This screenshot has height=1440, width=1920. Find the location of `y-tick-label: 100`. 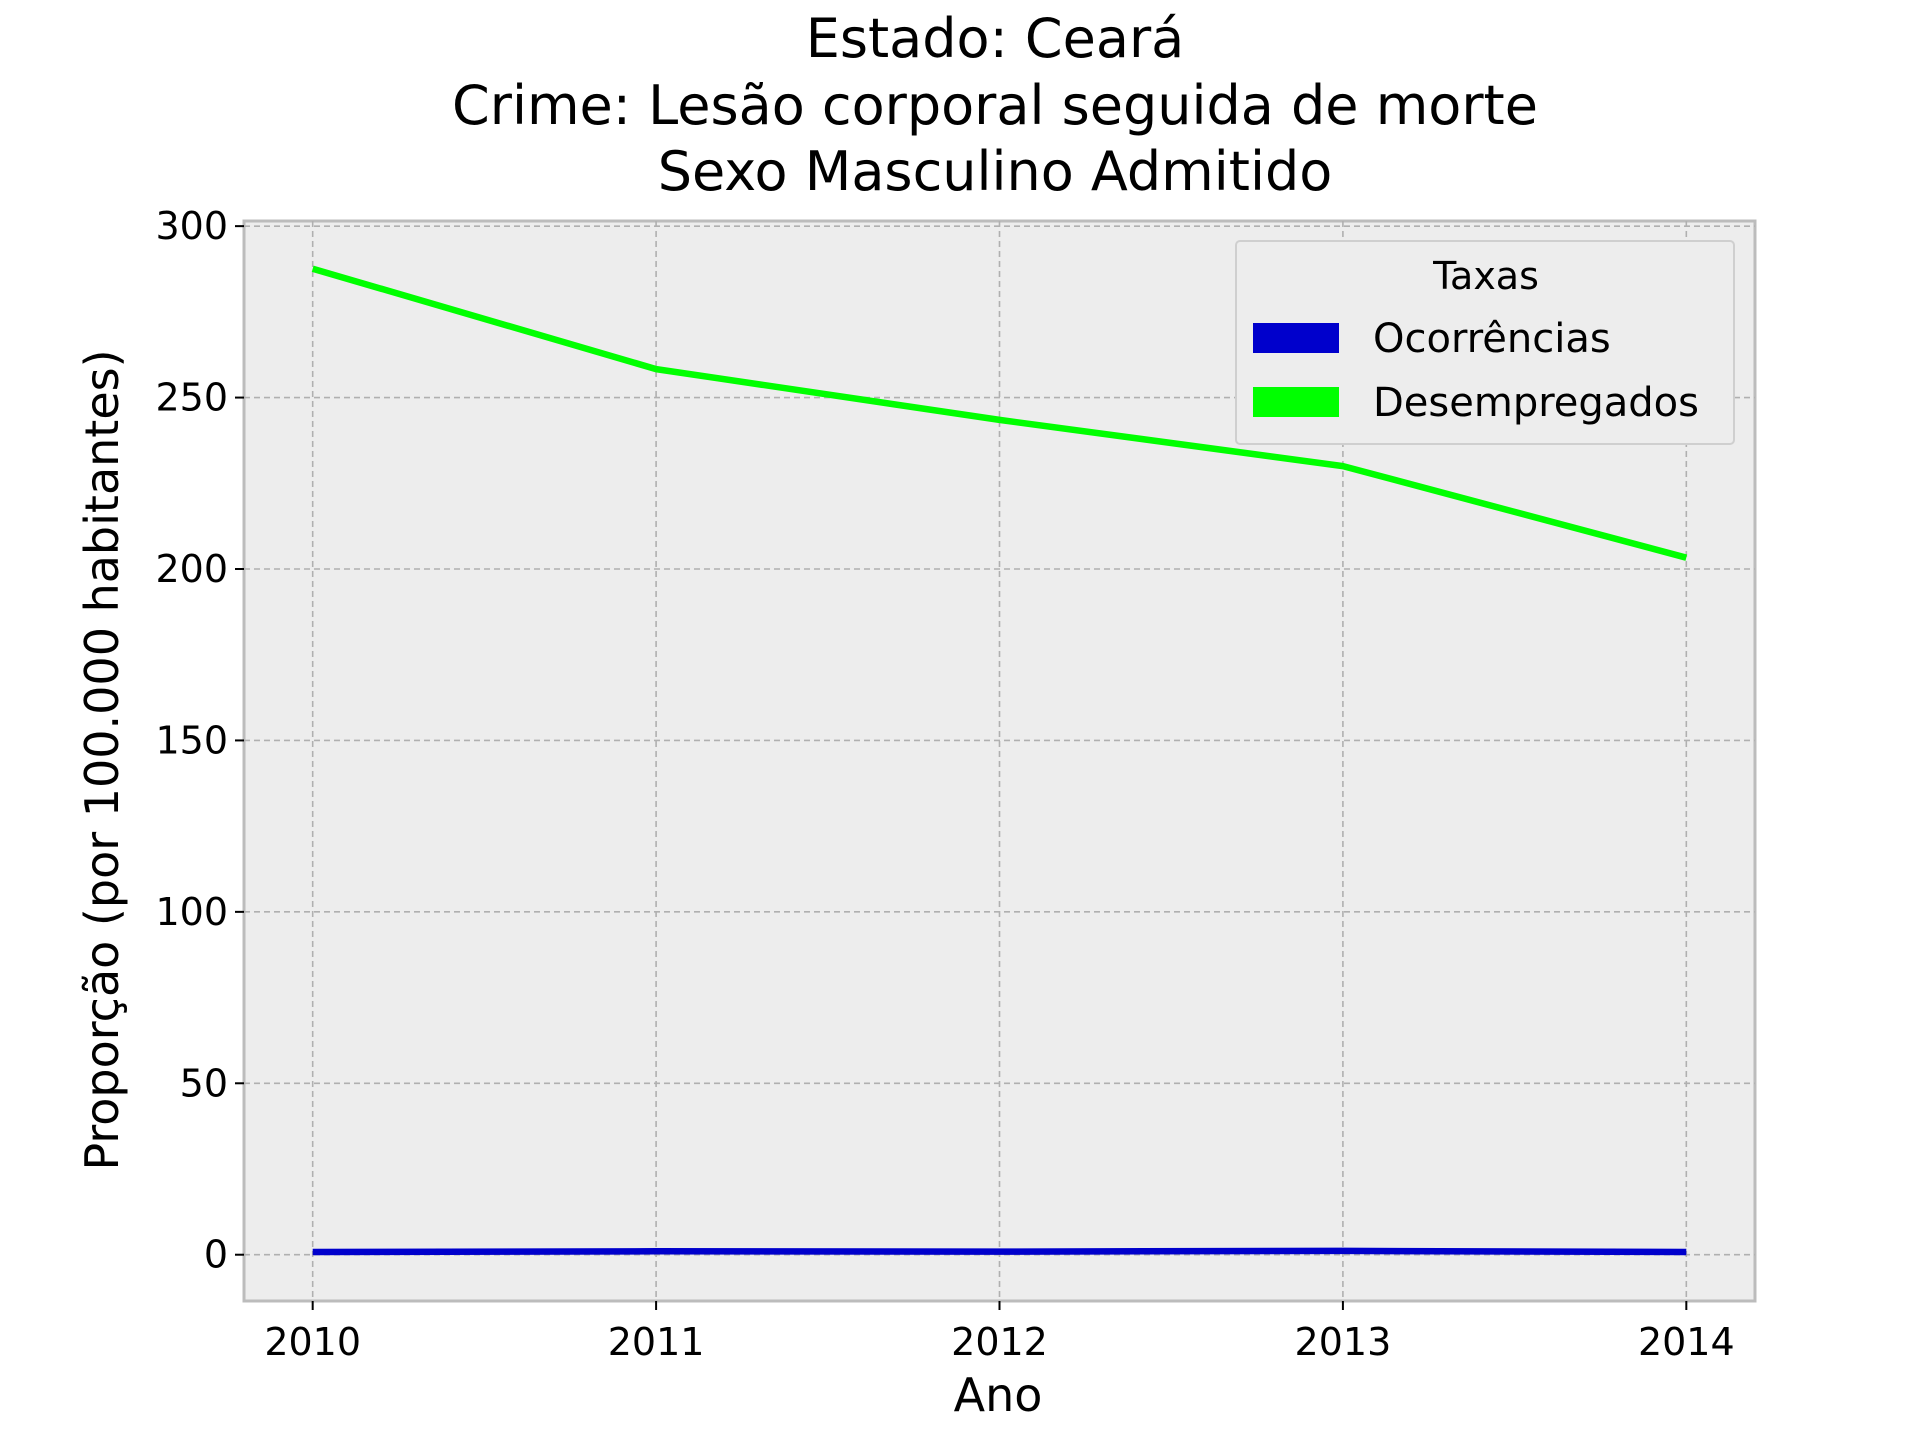

y-tick-label: 100 is located at coordinates (191, 912).